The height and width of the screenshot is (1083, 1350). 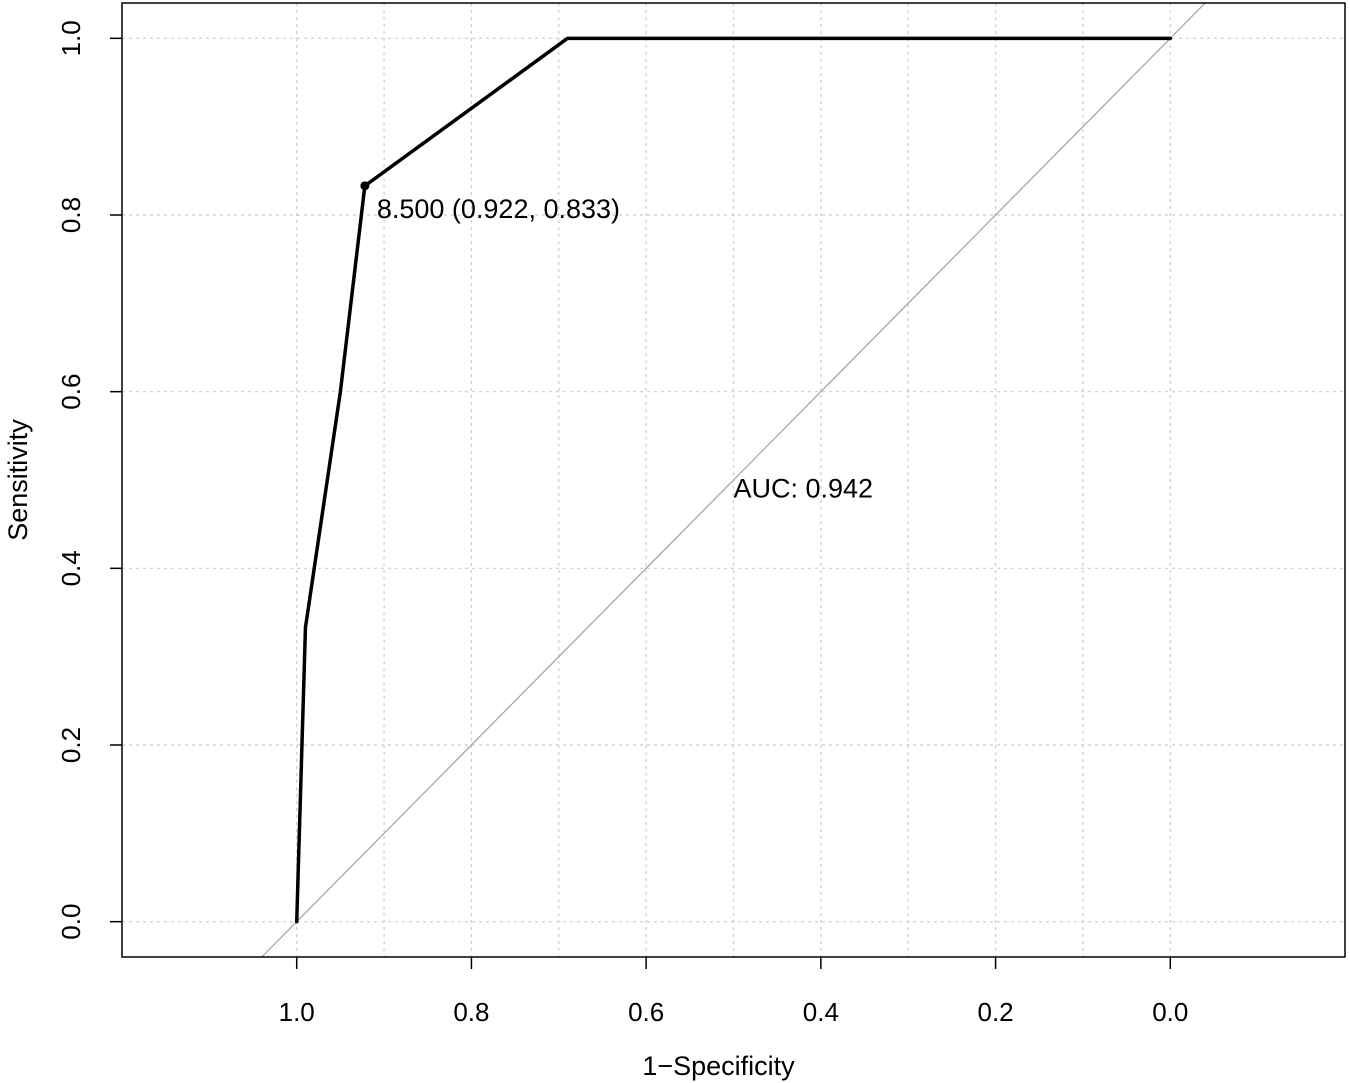 I want to click on y-tick-label: 0.8, so click(x=71, y=215).